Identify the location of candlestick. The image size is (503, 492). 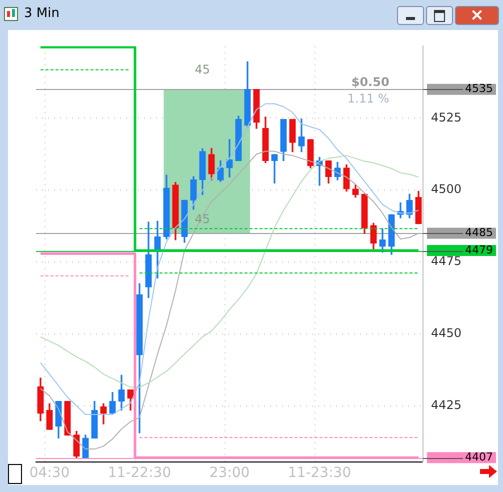
(274, 169).